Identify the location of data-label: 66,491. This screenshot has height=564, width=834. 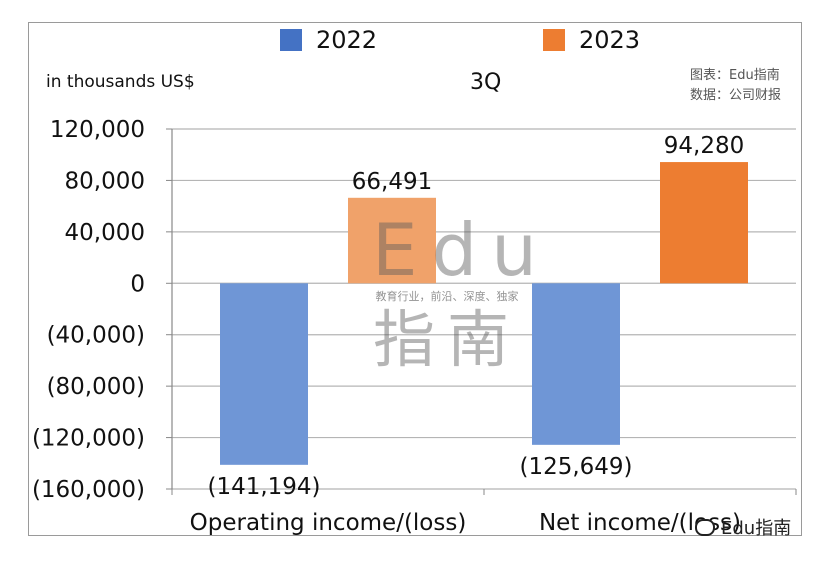
(392, 182).